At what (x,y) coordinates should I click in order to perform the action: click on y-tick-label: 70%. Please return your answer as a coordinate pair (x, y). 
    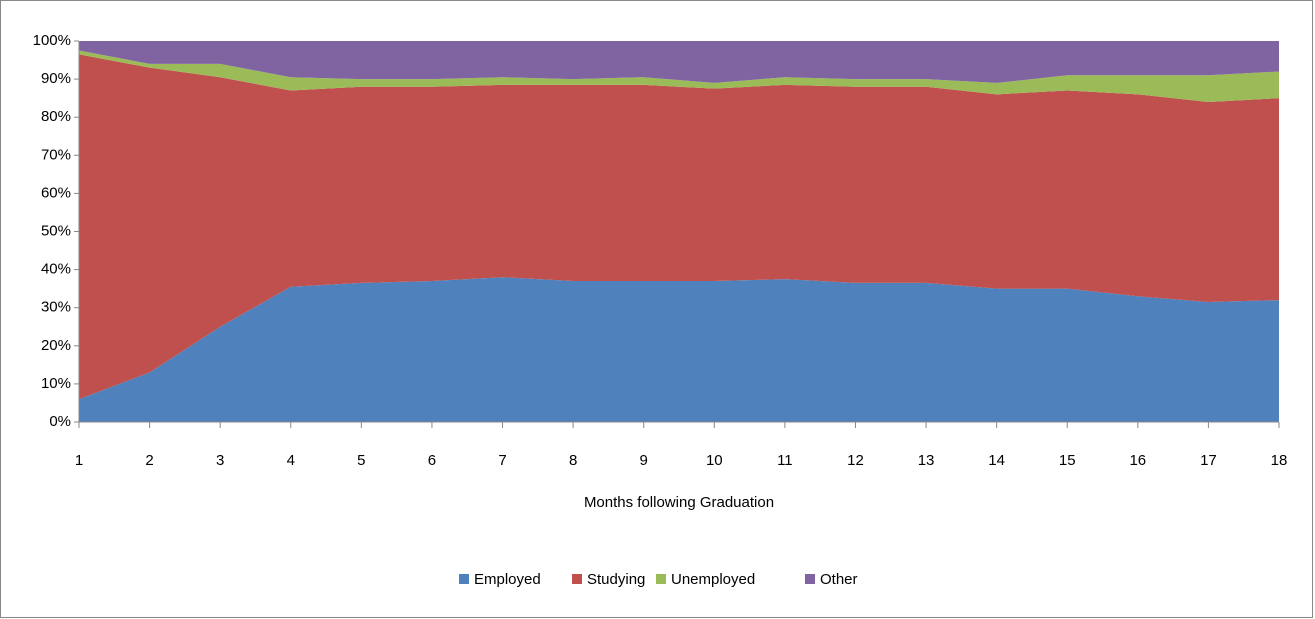
    Looking at the image, I should click on (56, 154).